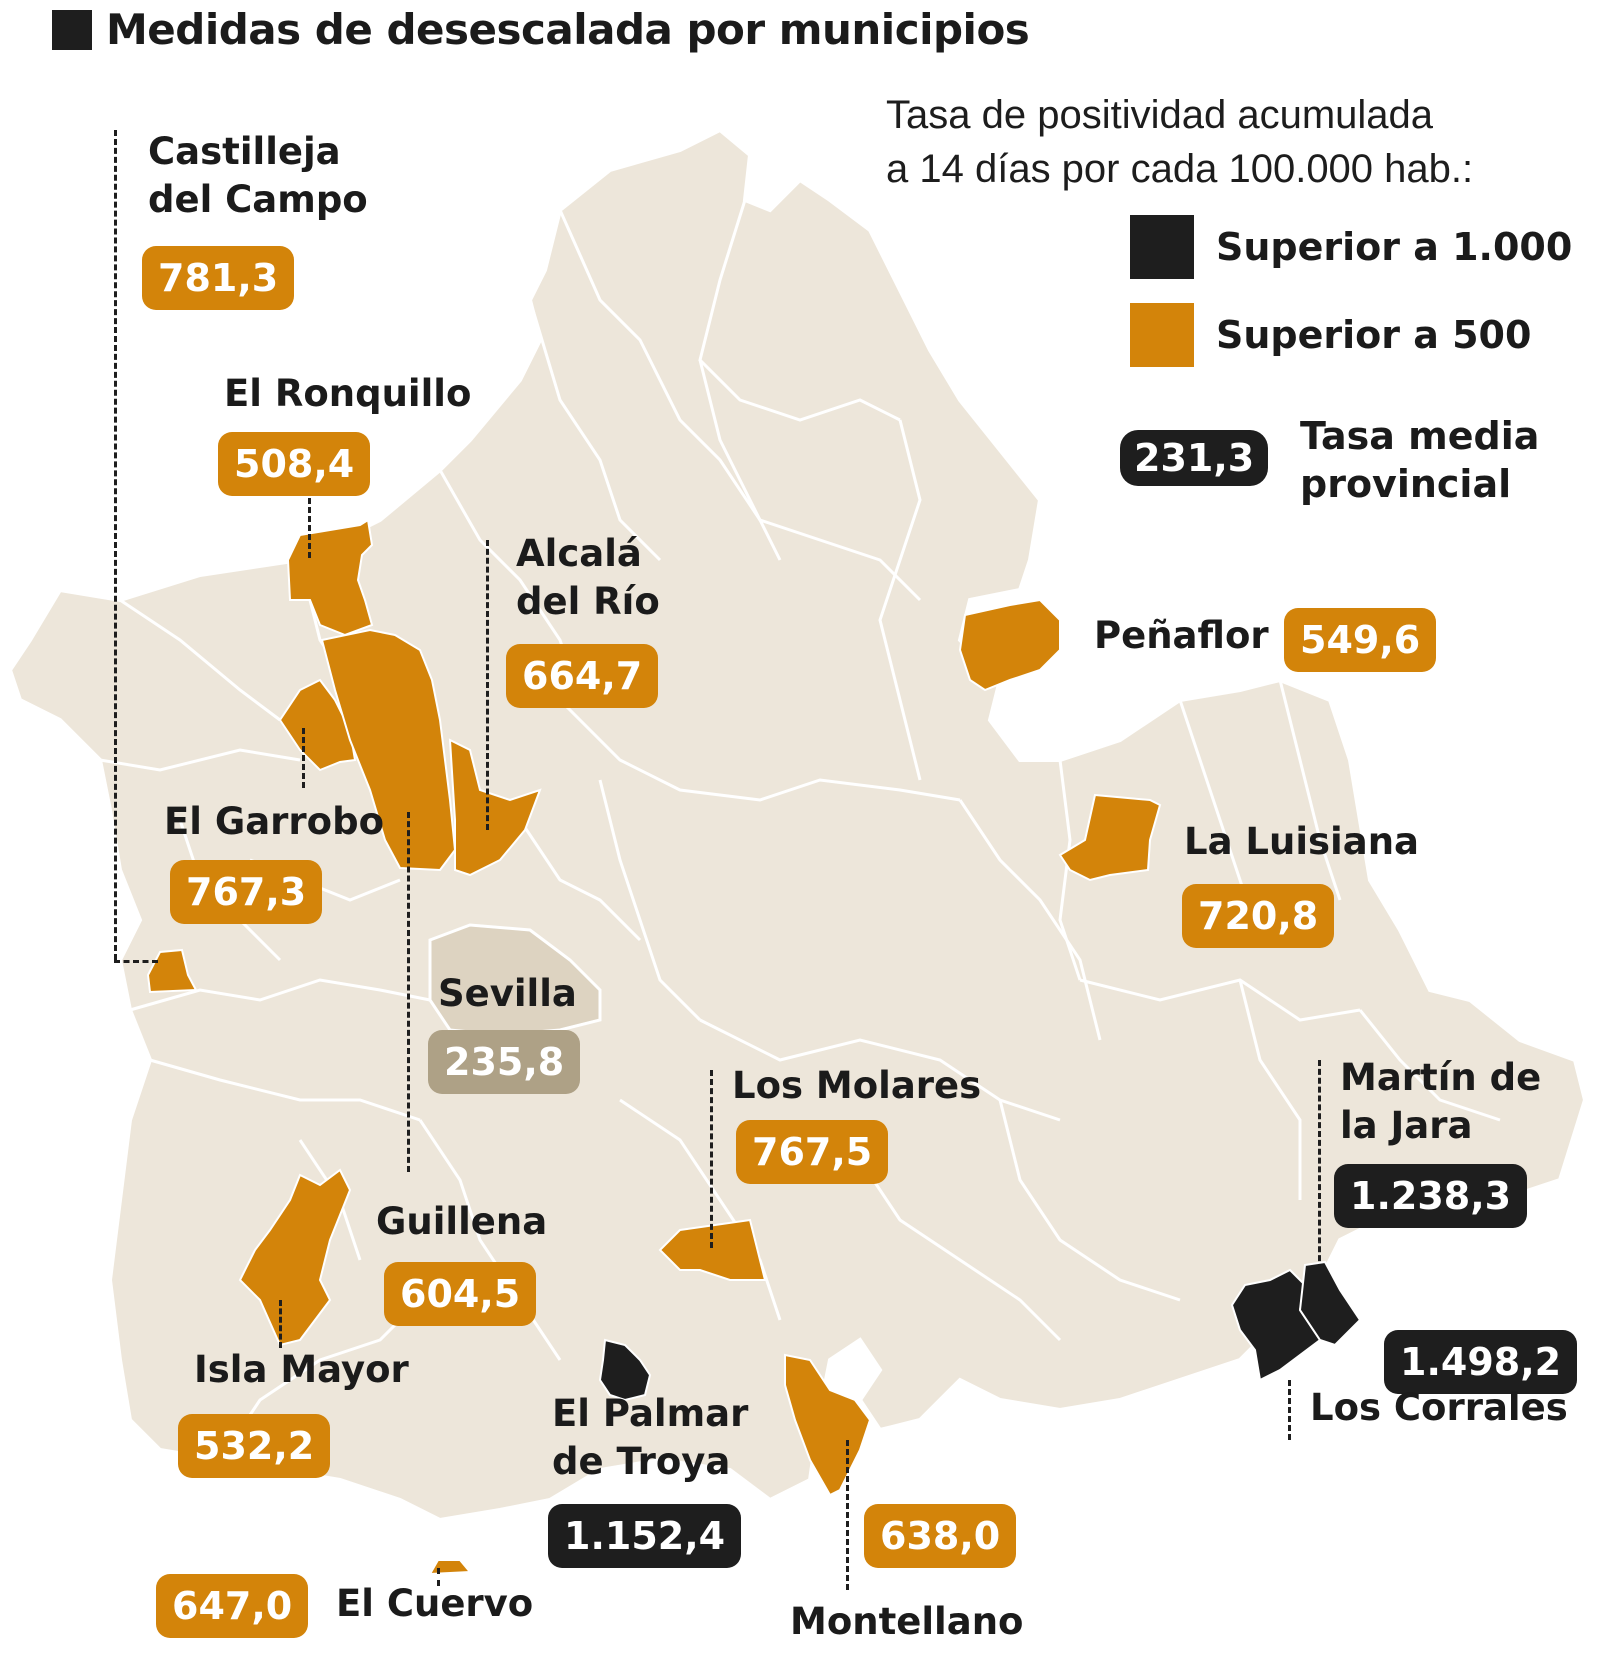 The image size is (1600, 1653). I want to click on legend-item-over-500: Superior a 500, so click(1330, 335).